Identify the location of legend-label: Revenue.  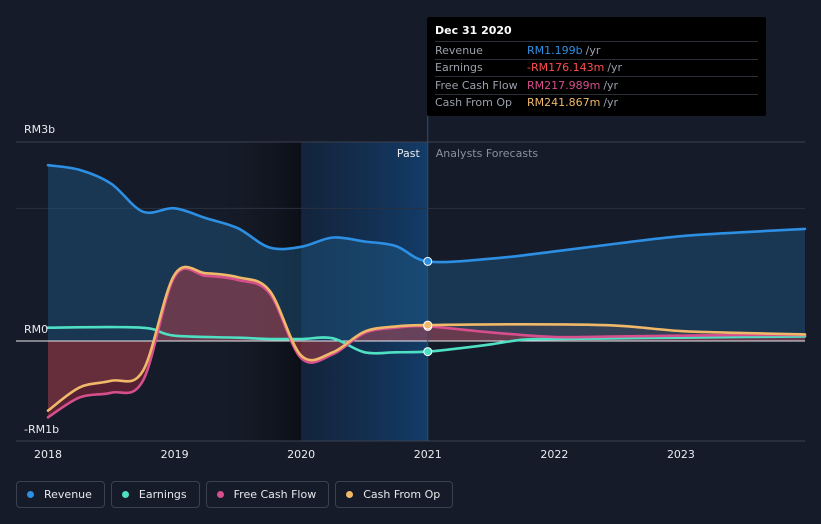
(68, 494).